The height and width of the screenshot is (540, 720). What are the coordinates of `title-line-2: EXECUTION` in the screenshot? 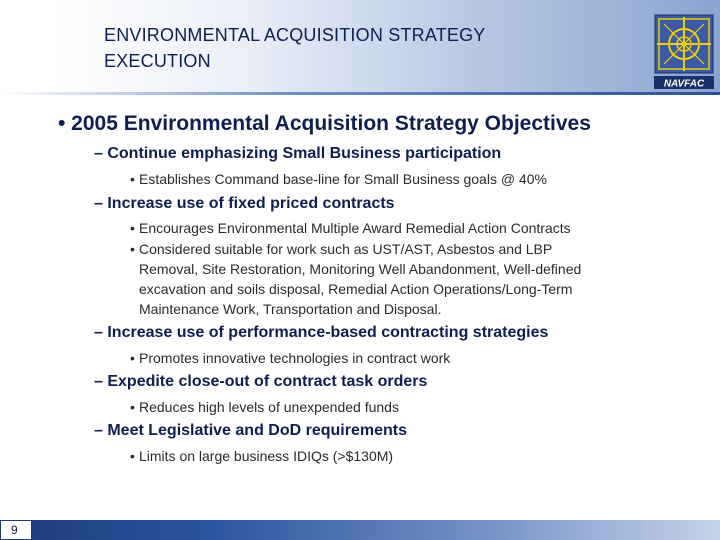 It's located at (157, 61).